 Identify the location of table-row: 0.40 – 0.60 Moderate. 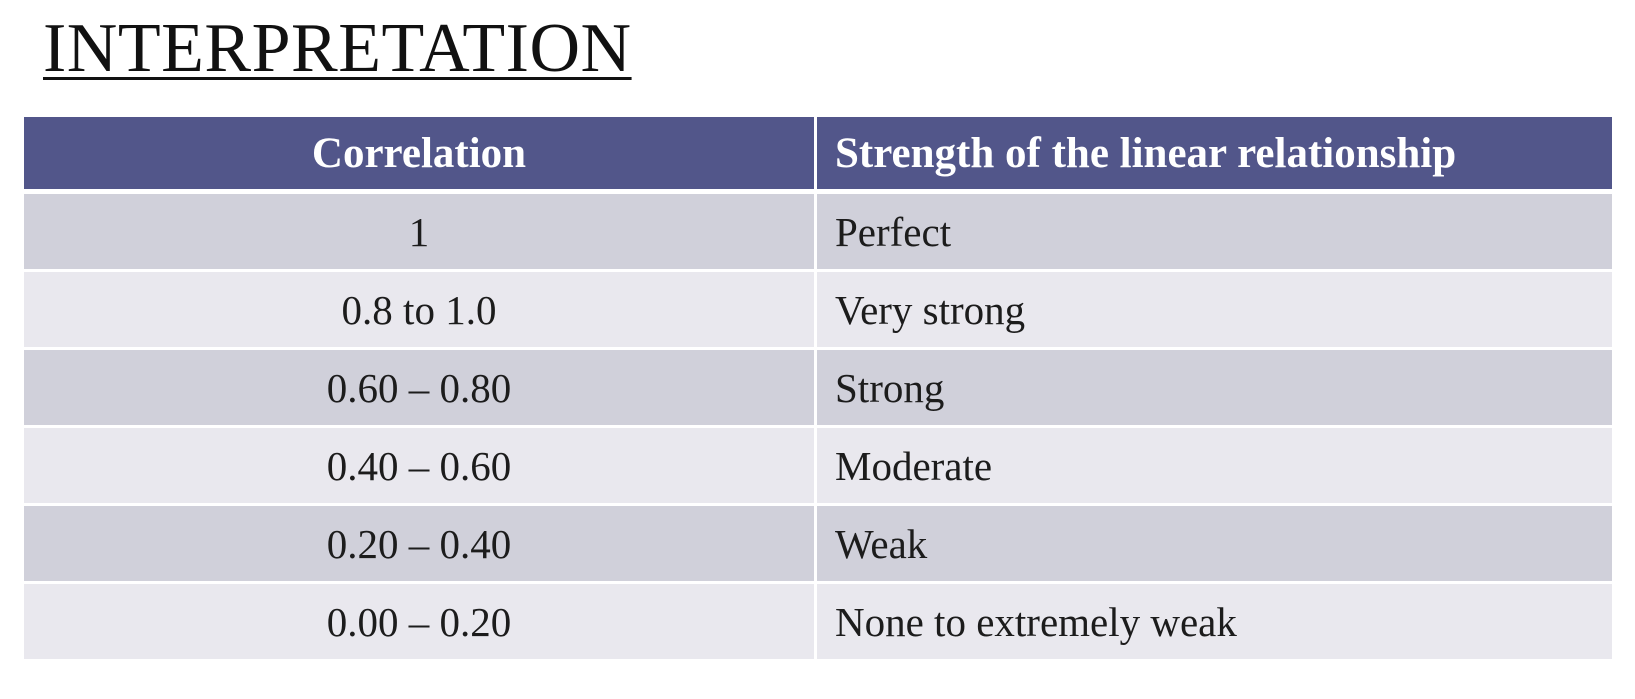
(818, 467).